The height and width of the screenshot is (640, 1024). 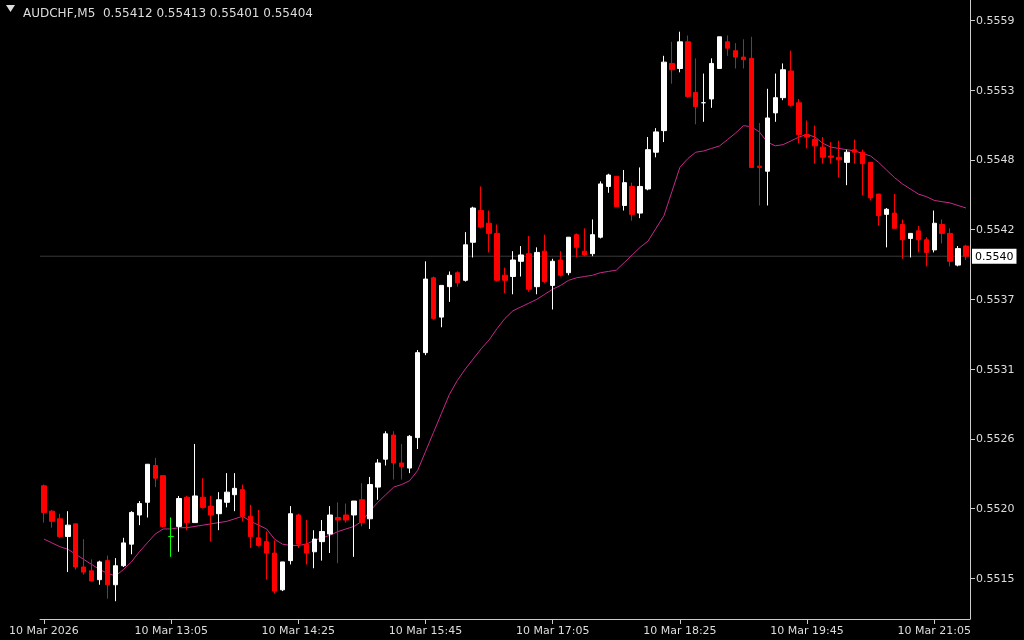 What do you see at coordinates (171, 630) in the screenshot?
I see `x-tick-label: 10 Mar 13:05` at bounding box center [171, 630].